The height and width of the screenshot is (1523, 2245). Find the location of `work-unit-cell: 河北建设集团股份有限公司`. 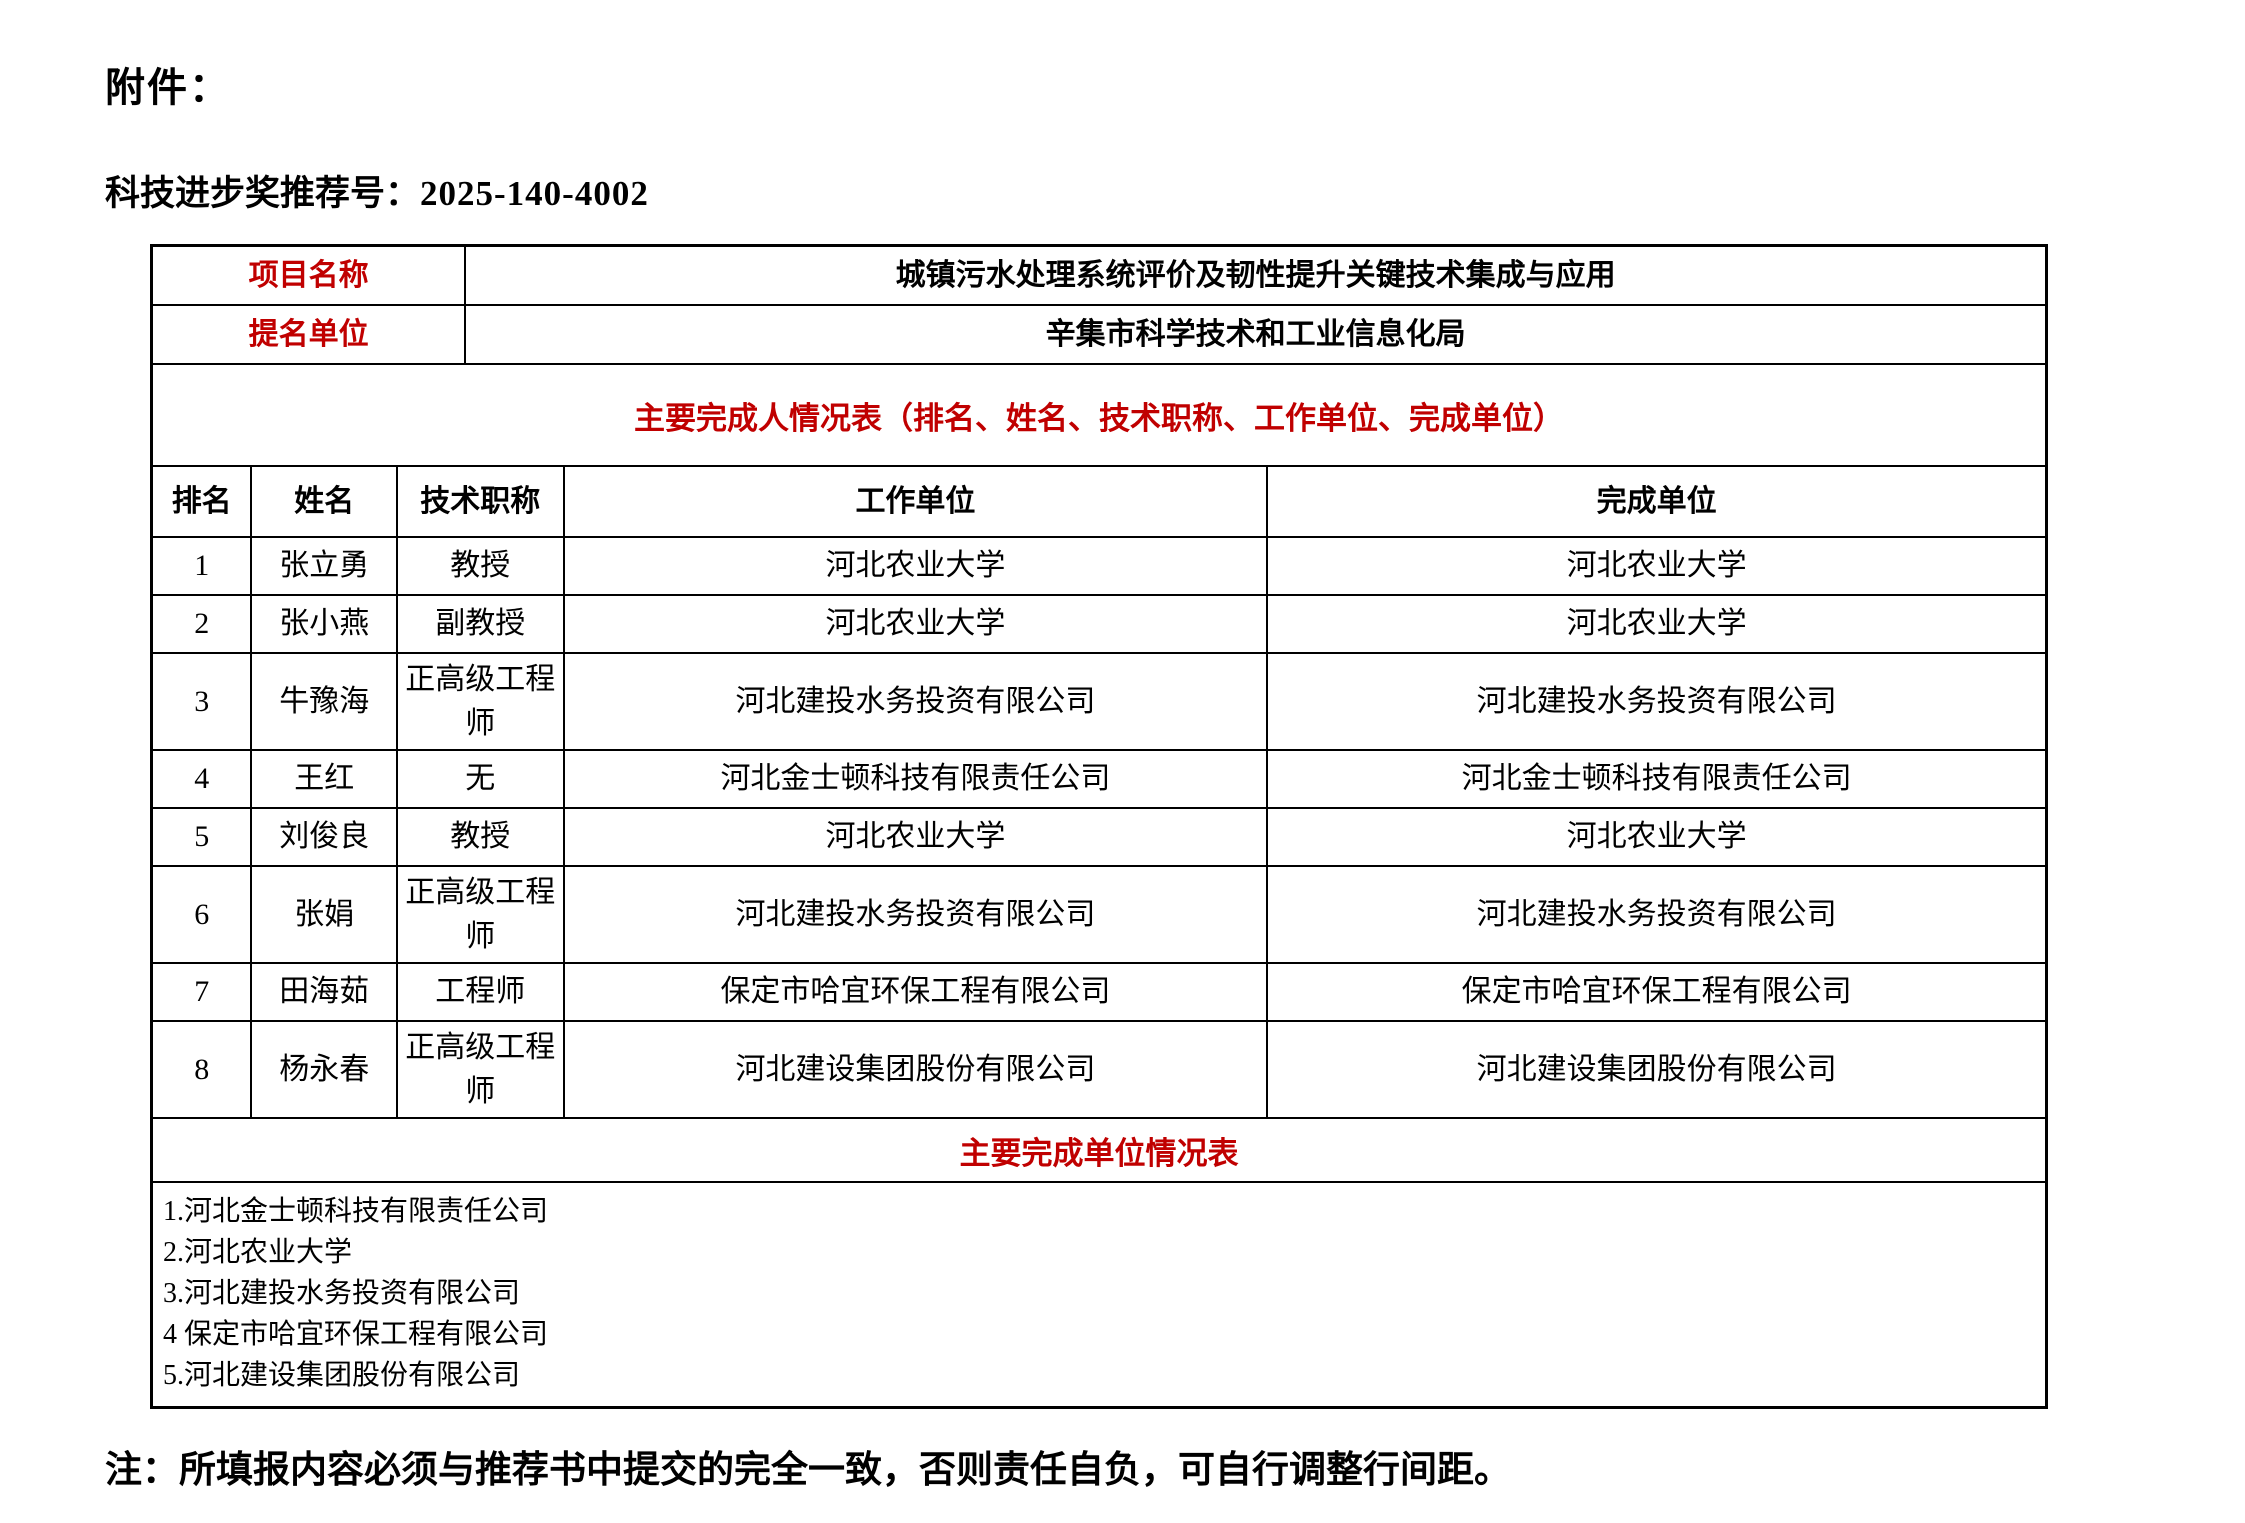

work-unit-cell: 河北建设集团股份有限公司 is located at coordinates (915, 1069).